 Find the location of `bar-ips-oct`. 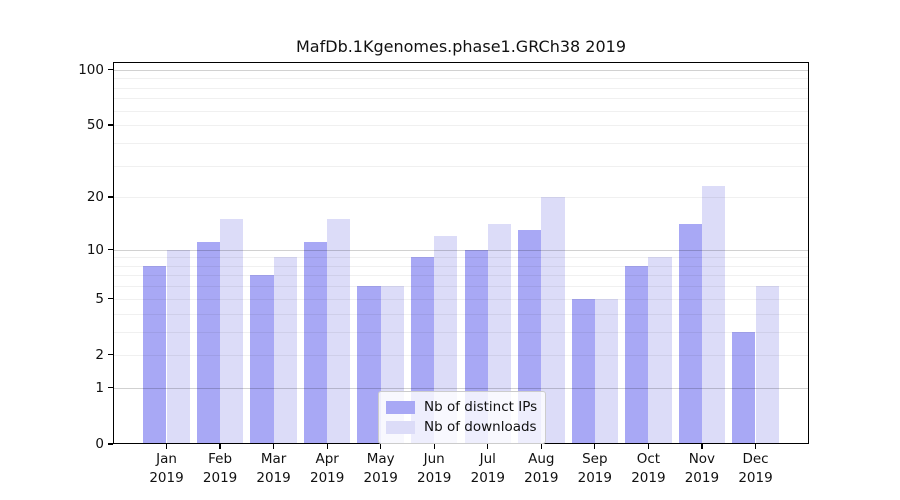

bar-ips-oct is located at coordinates (637, 354).